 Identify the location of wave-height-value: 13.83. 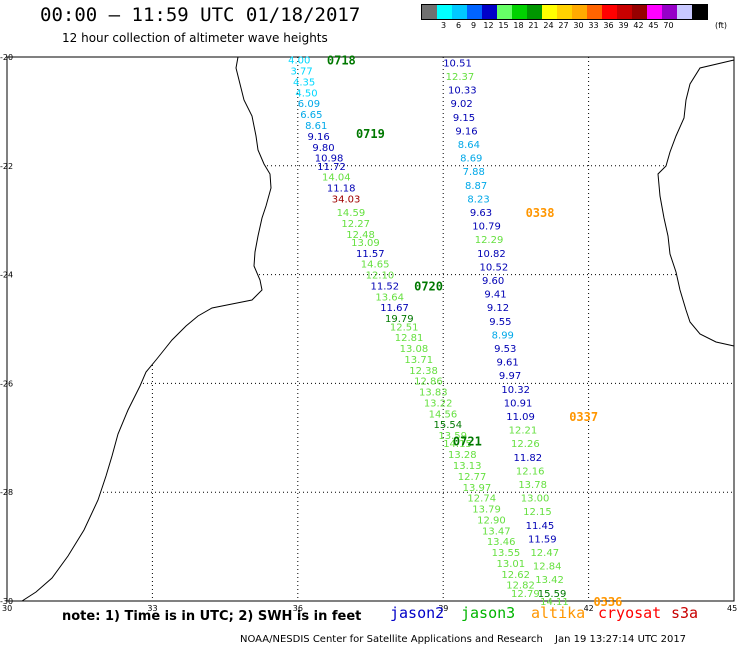
(433, 393).